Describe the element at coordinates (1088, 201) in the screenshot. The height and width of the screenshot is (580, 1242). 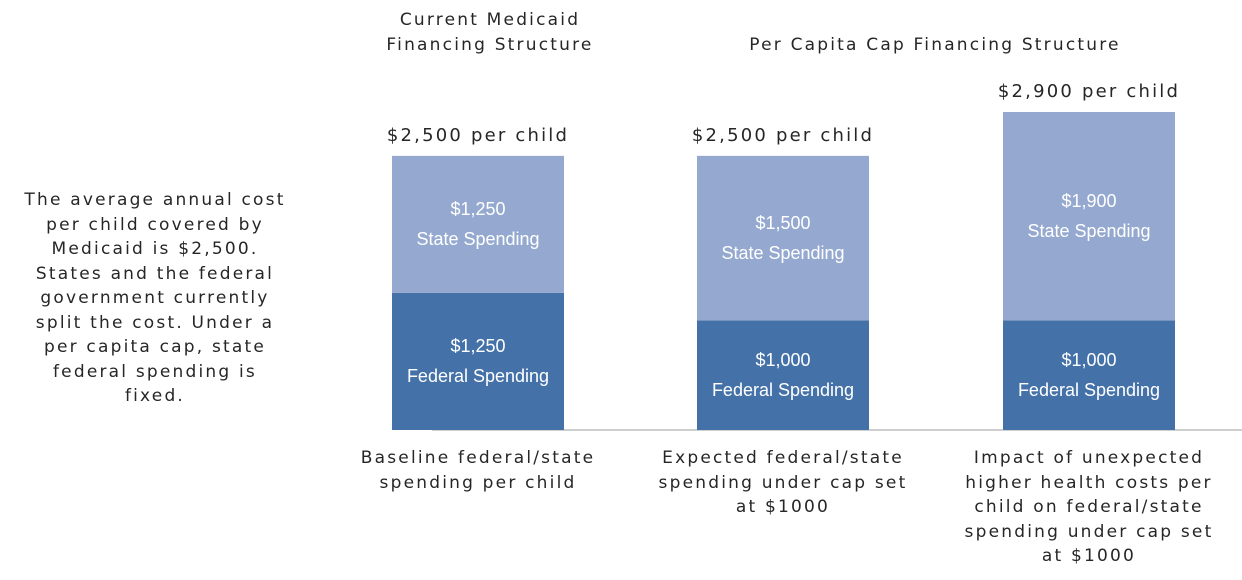
I see `value-label: $1,900` at that location.